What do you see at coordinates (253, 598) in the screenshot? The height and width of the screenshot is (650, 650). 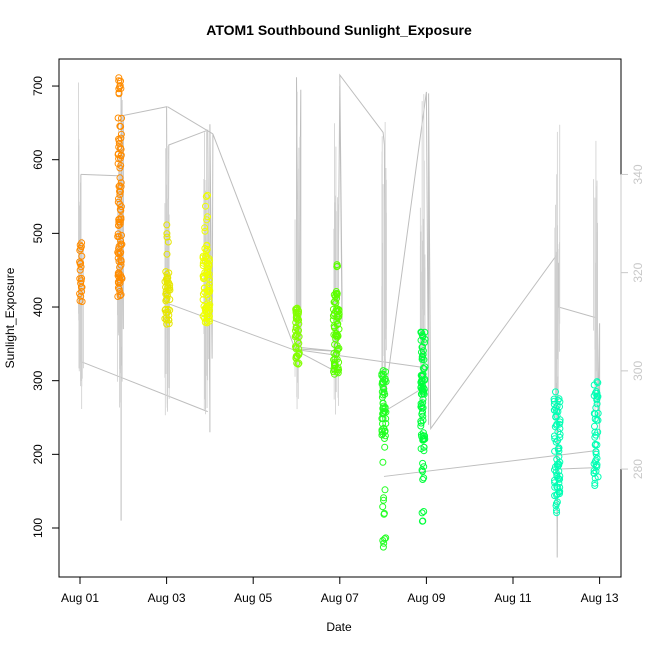 I see `x-tick-label: Aug 05` at bounding box center [253, 598].